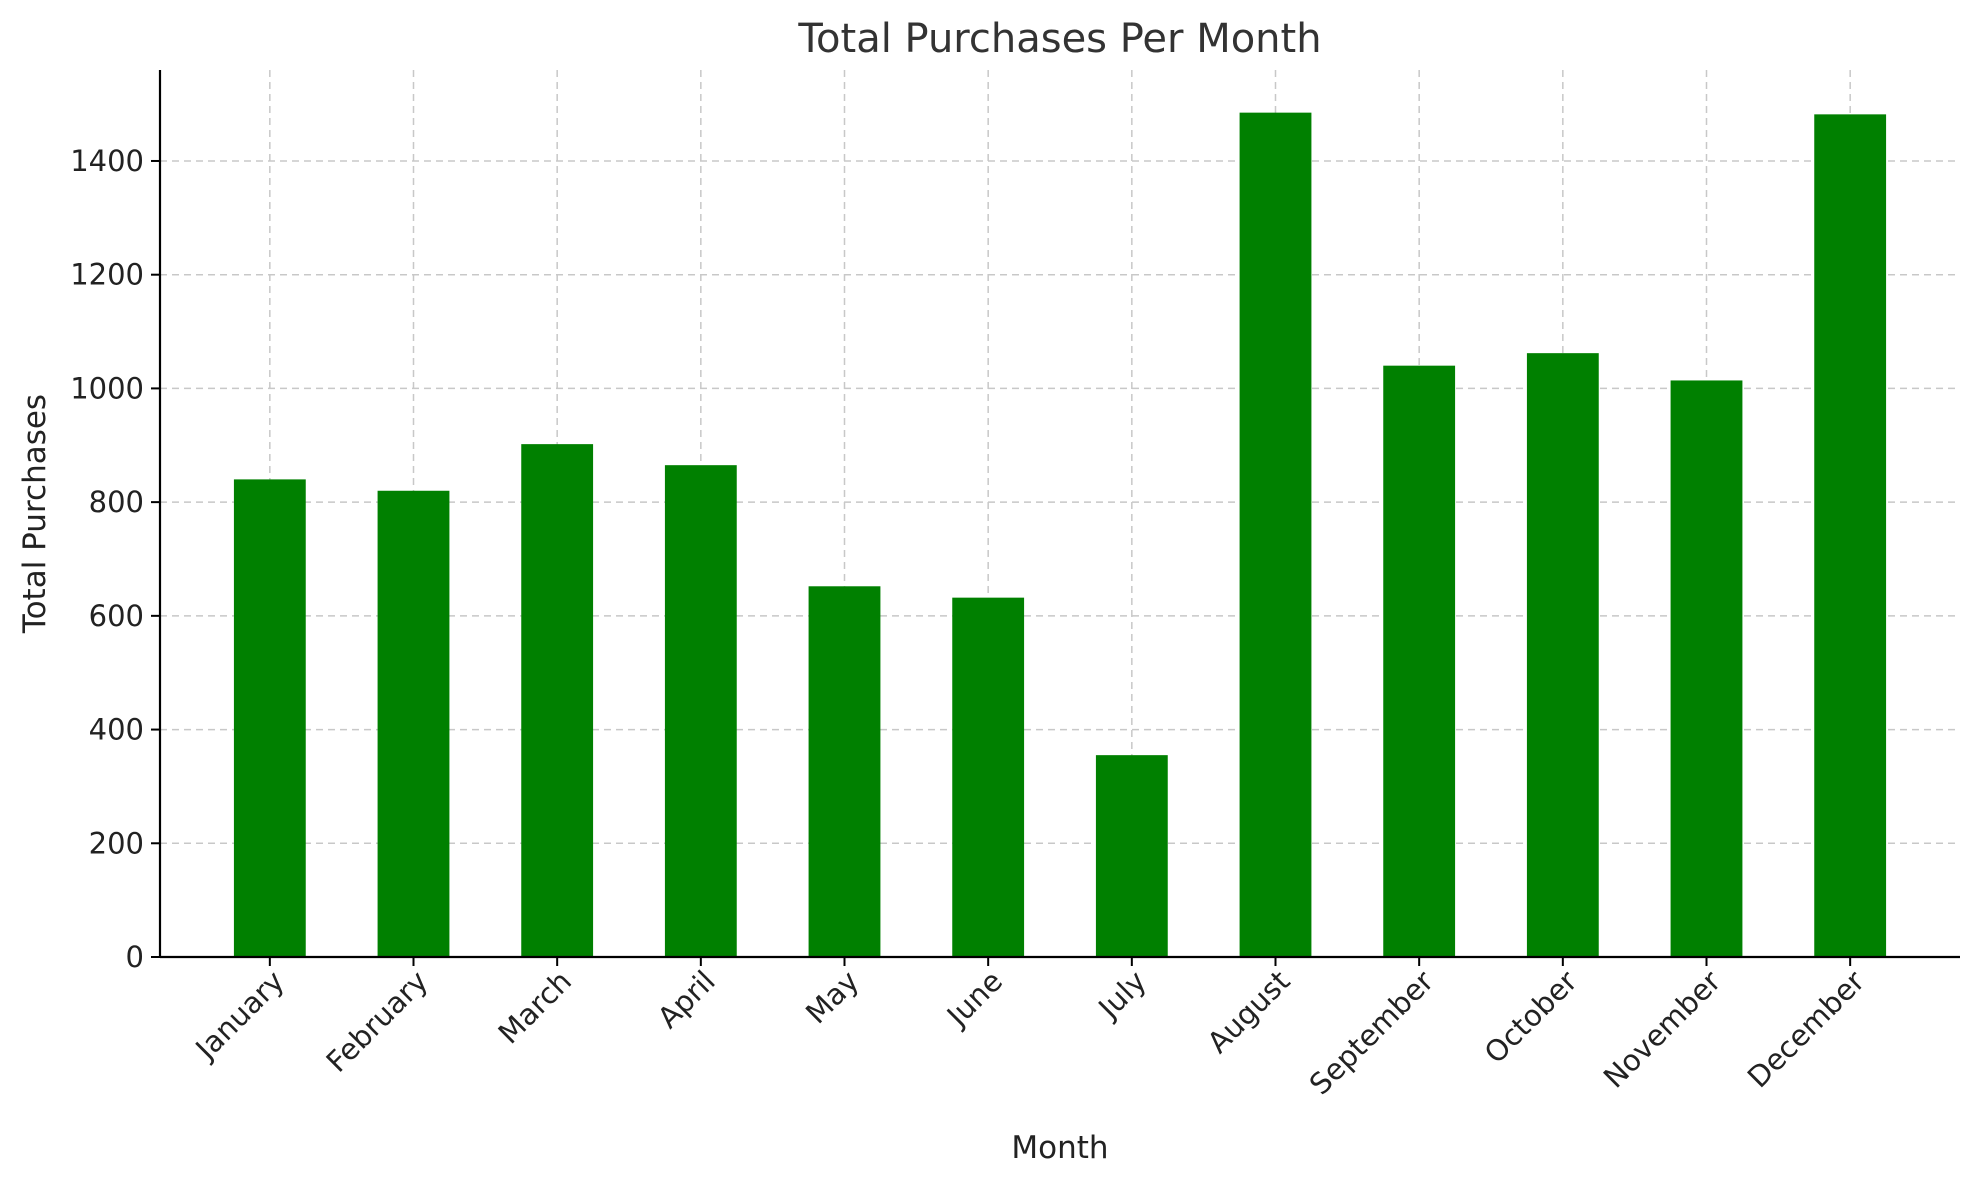 The image size is (1971, 1180). Describe the element at coordinates (686, 999) in the screenshot. I see `x-tick-label: April` at that location.